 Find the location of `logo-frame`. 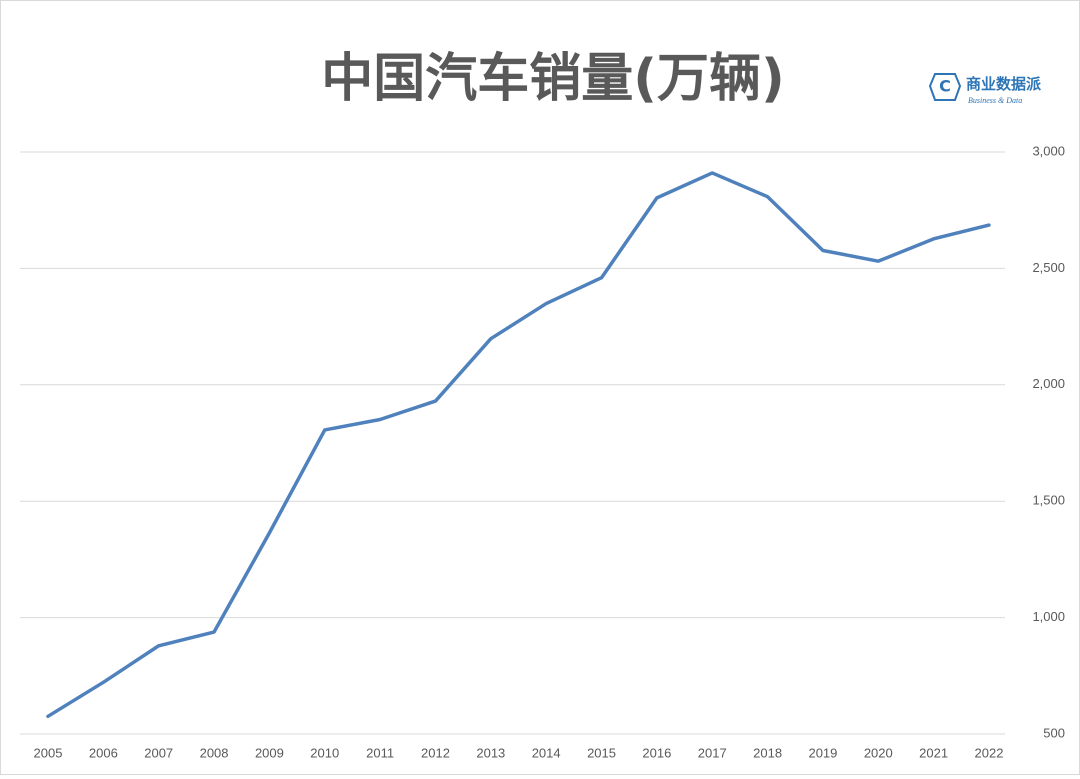

logo-frame is located at coordinates (945, 87).